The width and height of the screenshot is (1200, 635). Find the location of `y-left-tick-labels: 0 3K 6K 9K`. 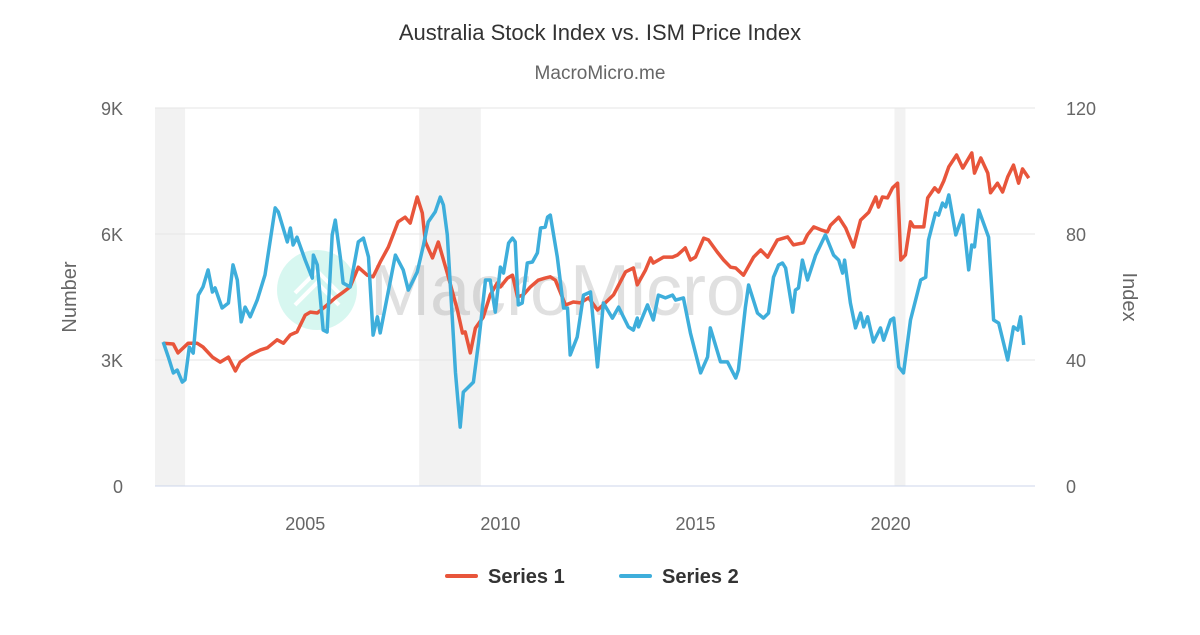

y-left-tick-labels: 0 3K 6K 9K is located at coordinates (112, 298).